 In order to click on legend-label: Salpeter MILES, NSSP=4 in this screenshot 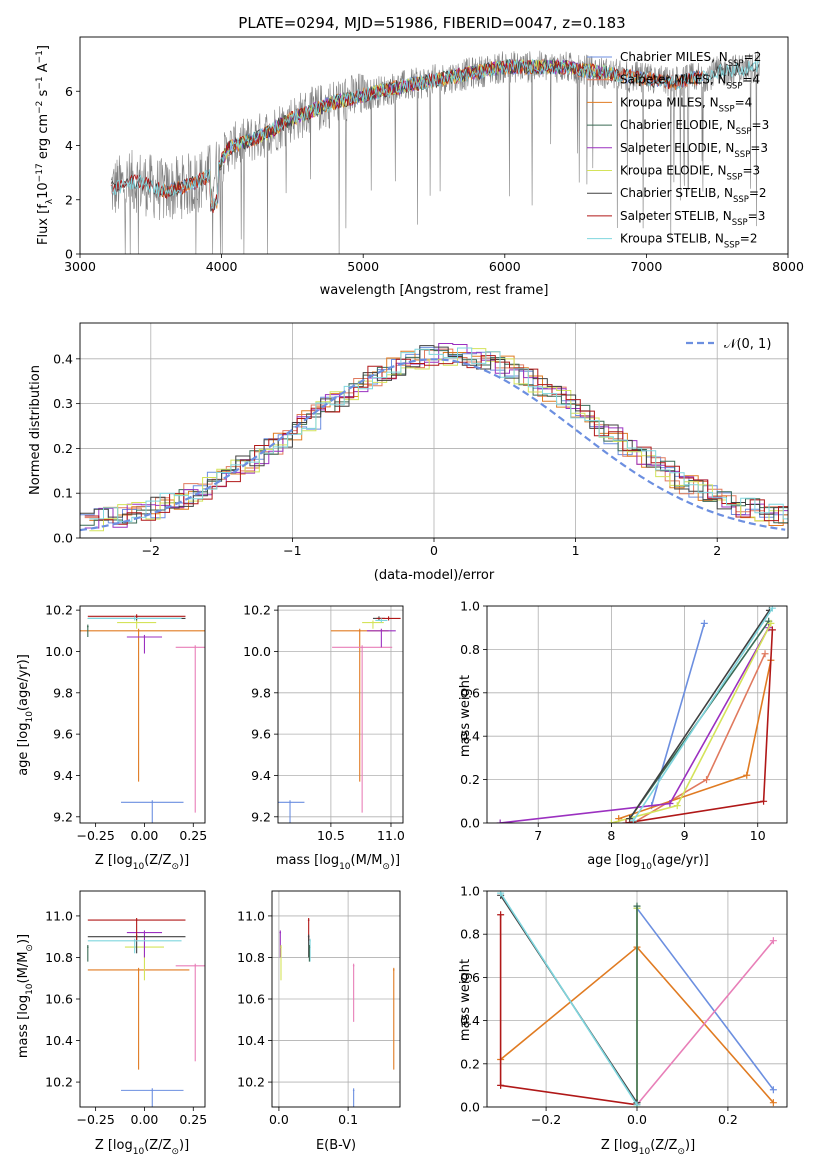, I will do `click(690, 82)`.